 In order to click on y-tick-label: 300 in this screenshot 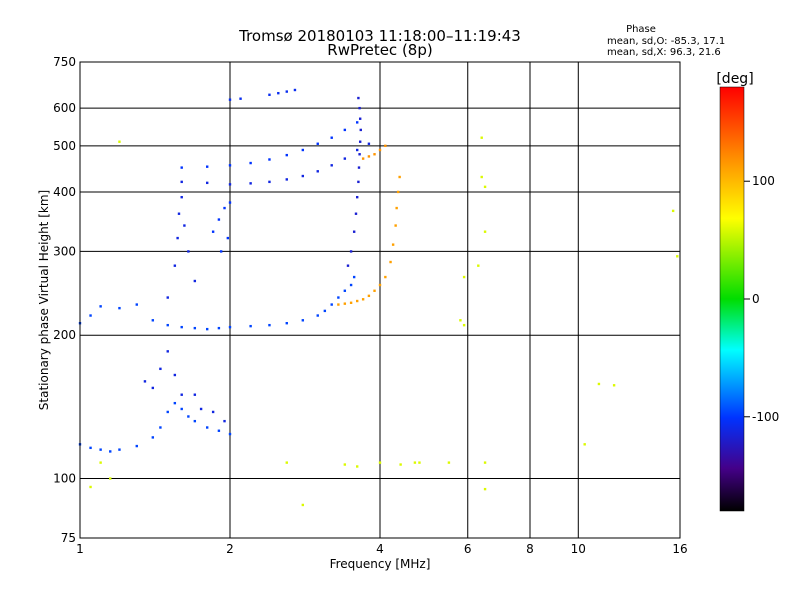, I will do `click(64, 251)`.